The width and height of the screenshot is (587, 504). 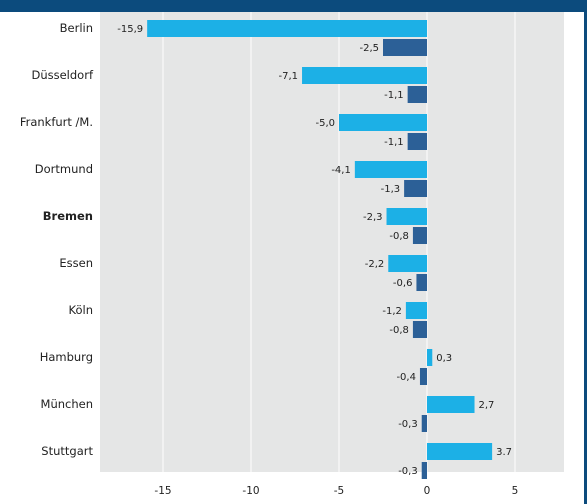 I want to click on x-tick-label: -5, so click(x=339, y=491).